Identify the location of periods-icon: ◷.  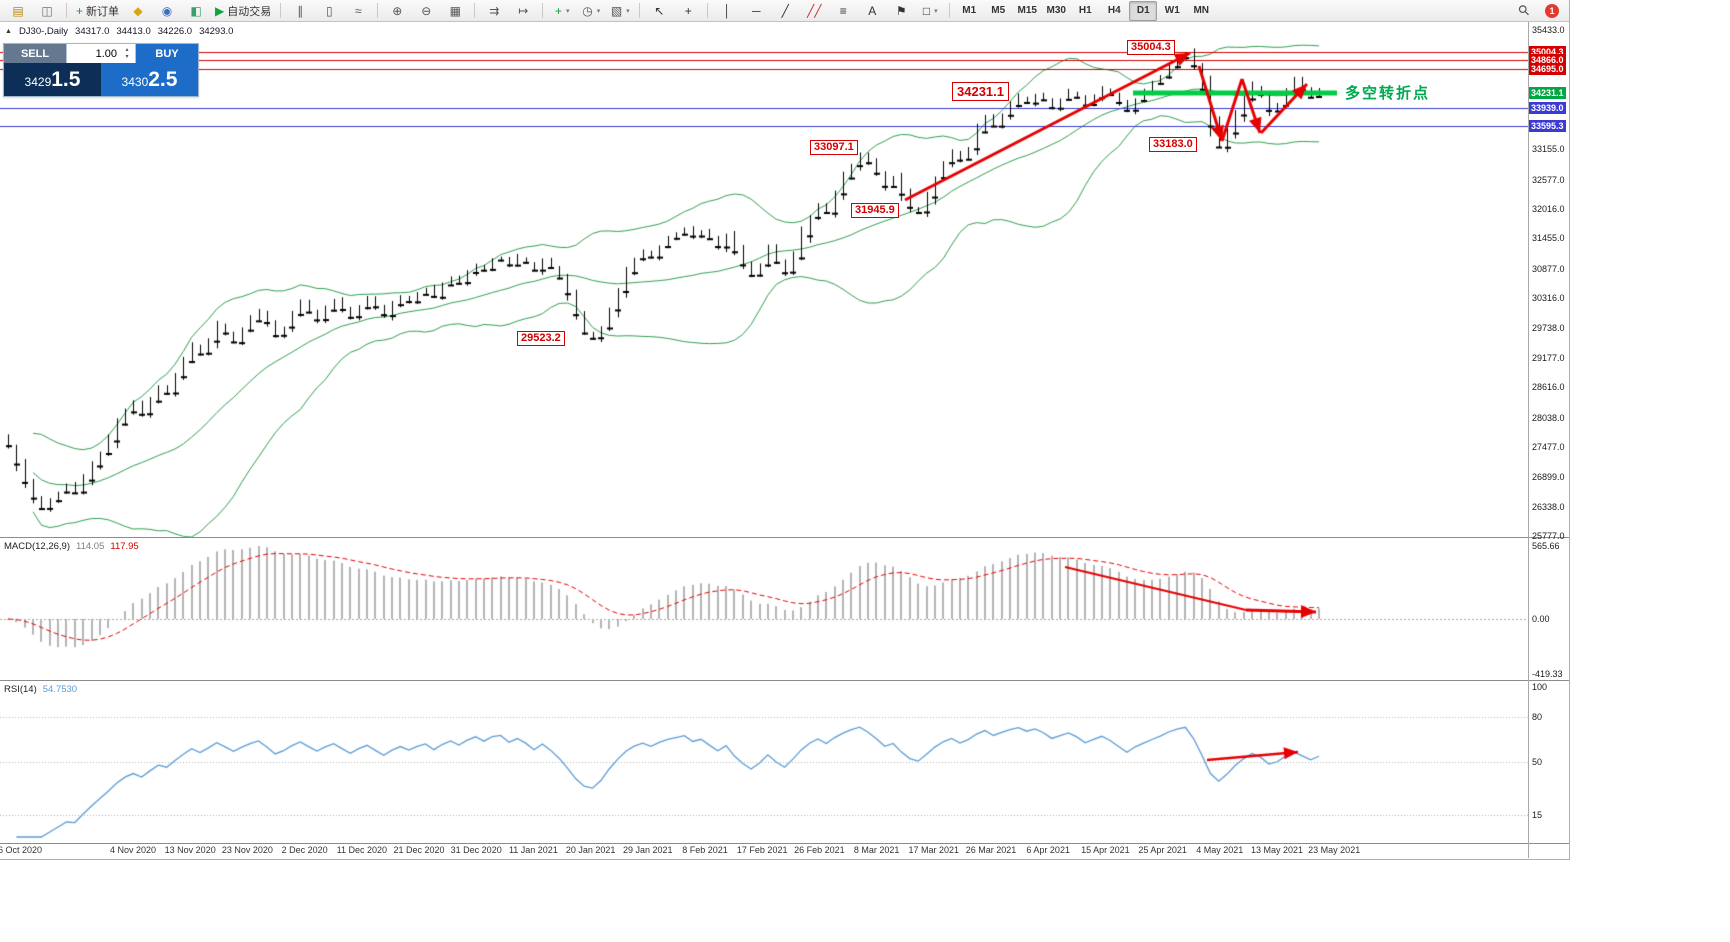
(587, 10).